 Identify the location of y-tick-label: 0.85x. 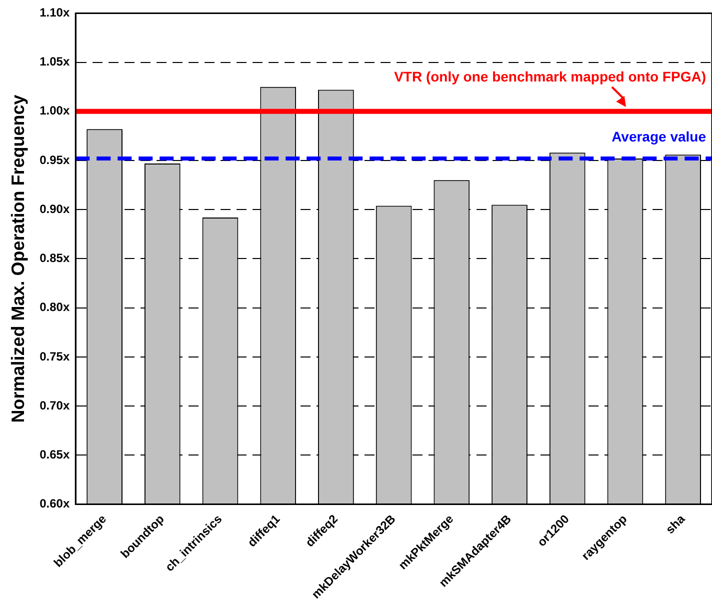
(55, 258).